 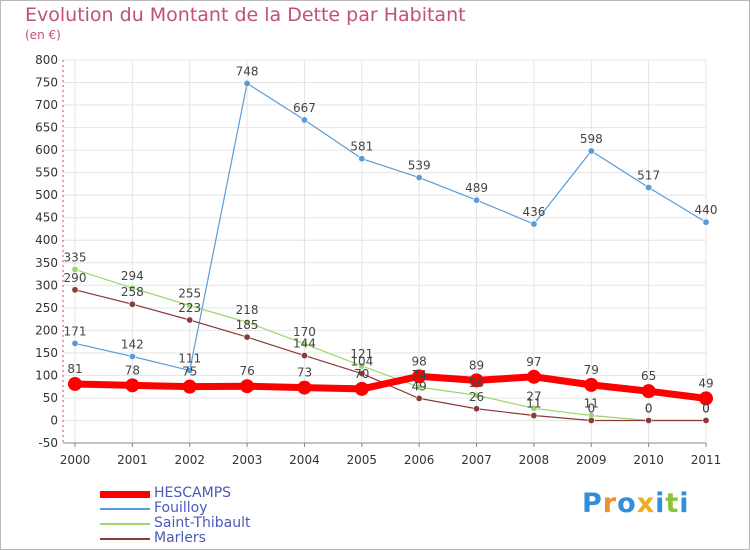 What do you see at coordinates (476, 365) in the screenshot?
I see `data-label: 89` at bounding box center [476, 365].